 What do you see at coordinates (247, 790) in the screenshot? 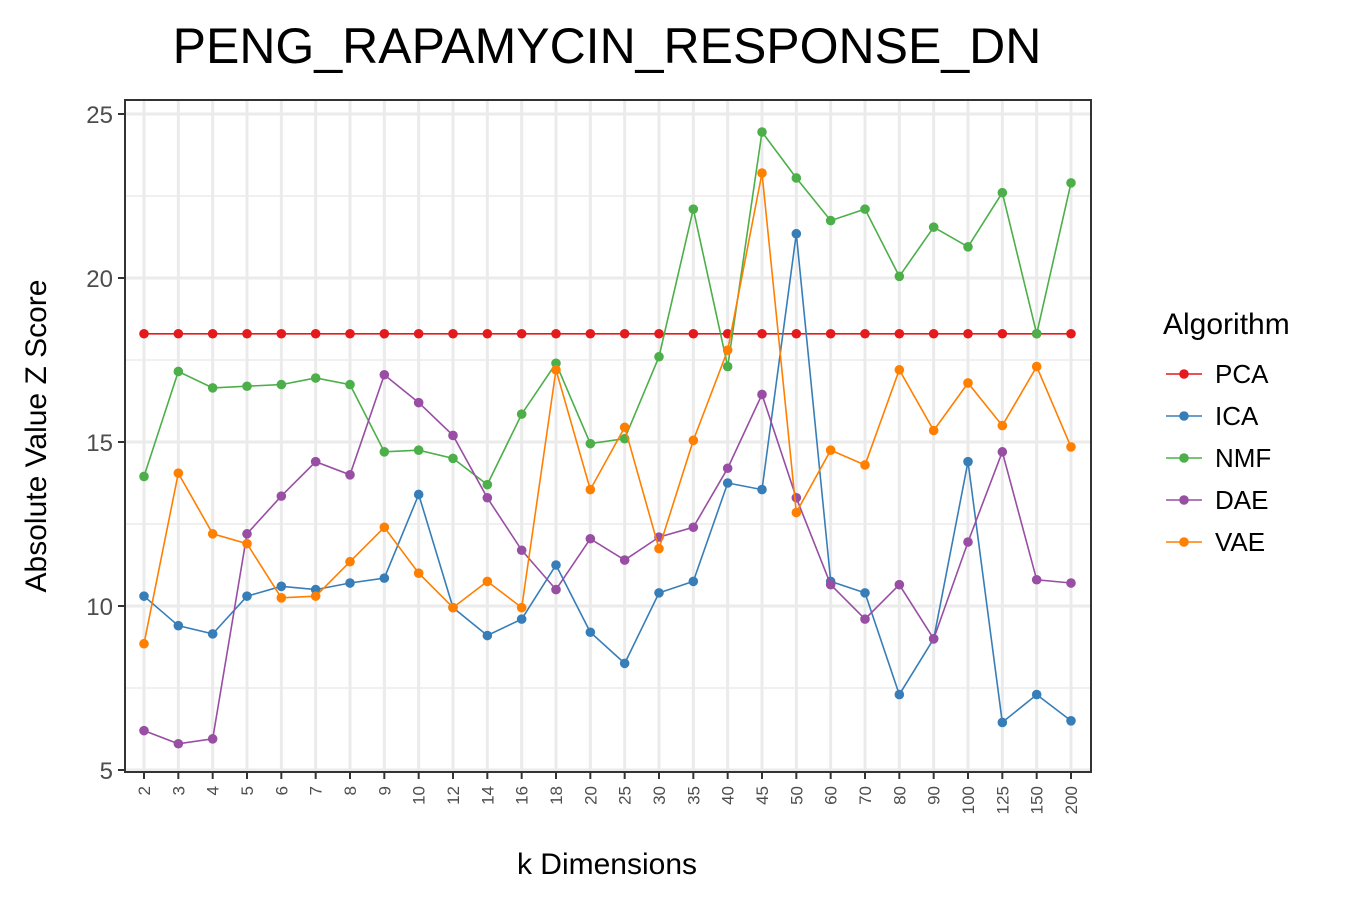
I see `x-tick-label: 5` at bounding box center [247, 790].